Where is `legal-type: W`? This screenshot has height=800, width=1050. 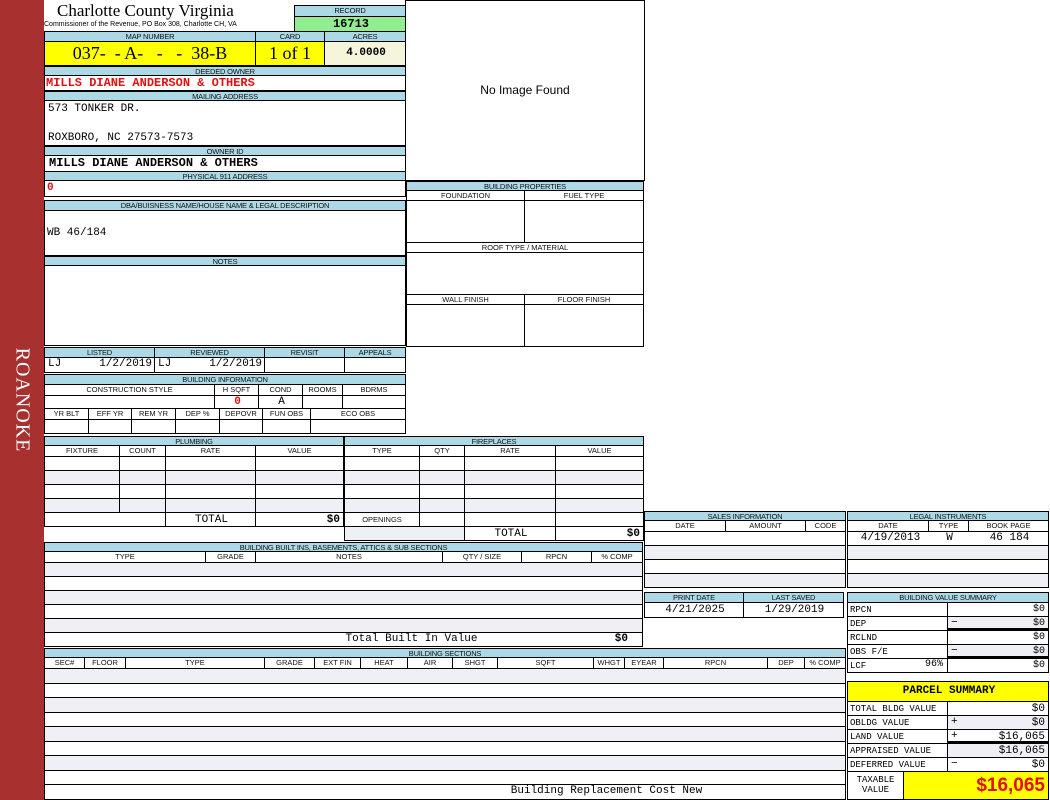
legal-type: W is located at coordinates (949, 538).